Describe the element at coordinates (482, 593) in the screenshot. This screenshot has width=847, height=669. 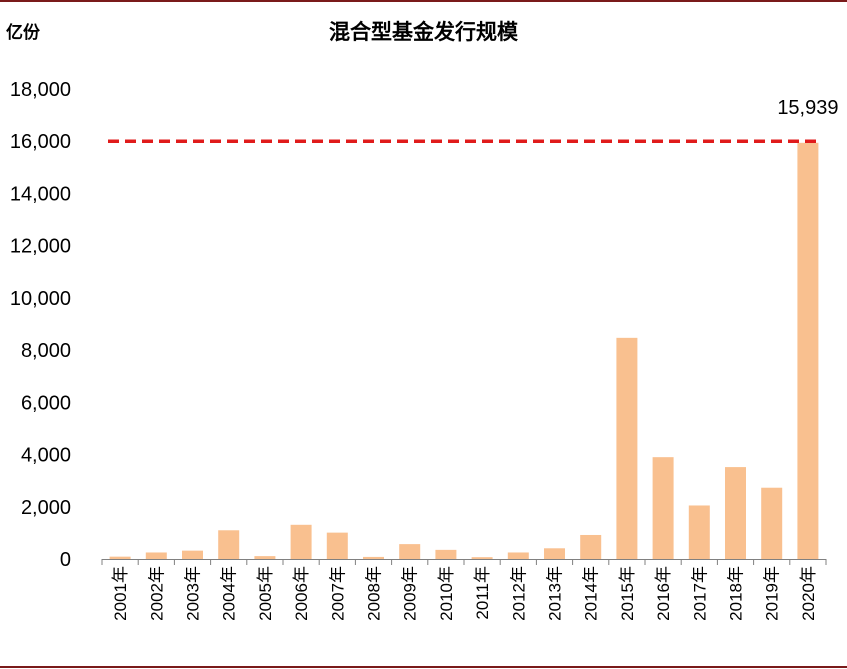
I see `x-tick-label: 2011年` at that location.